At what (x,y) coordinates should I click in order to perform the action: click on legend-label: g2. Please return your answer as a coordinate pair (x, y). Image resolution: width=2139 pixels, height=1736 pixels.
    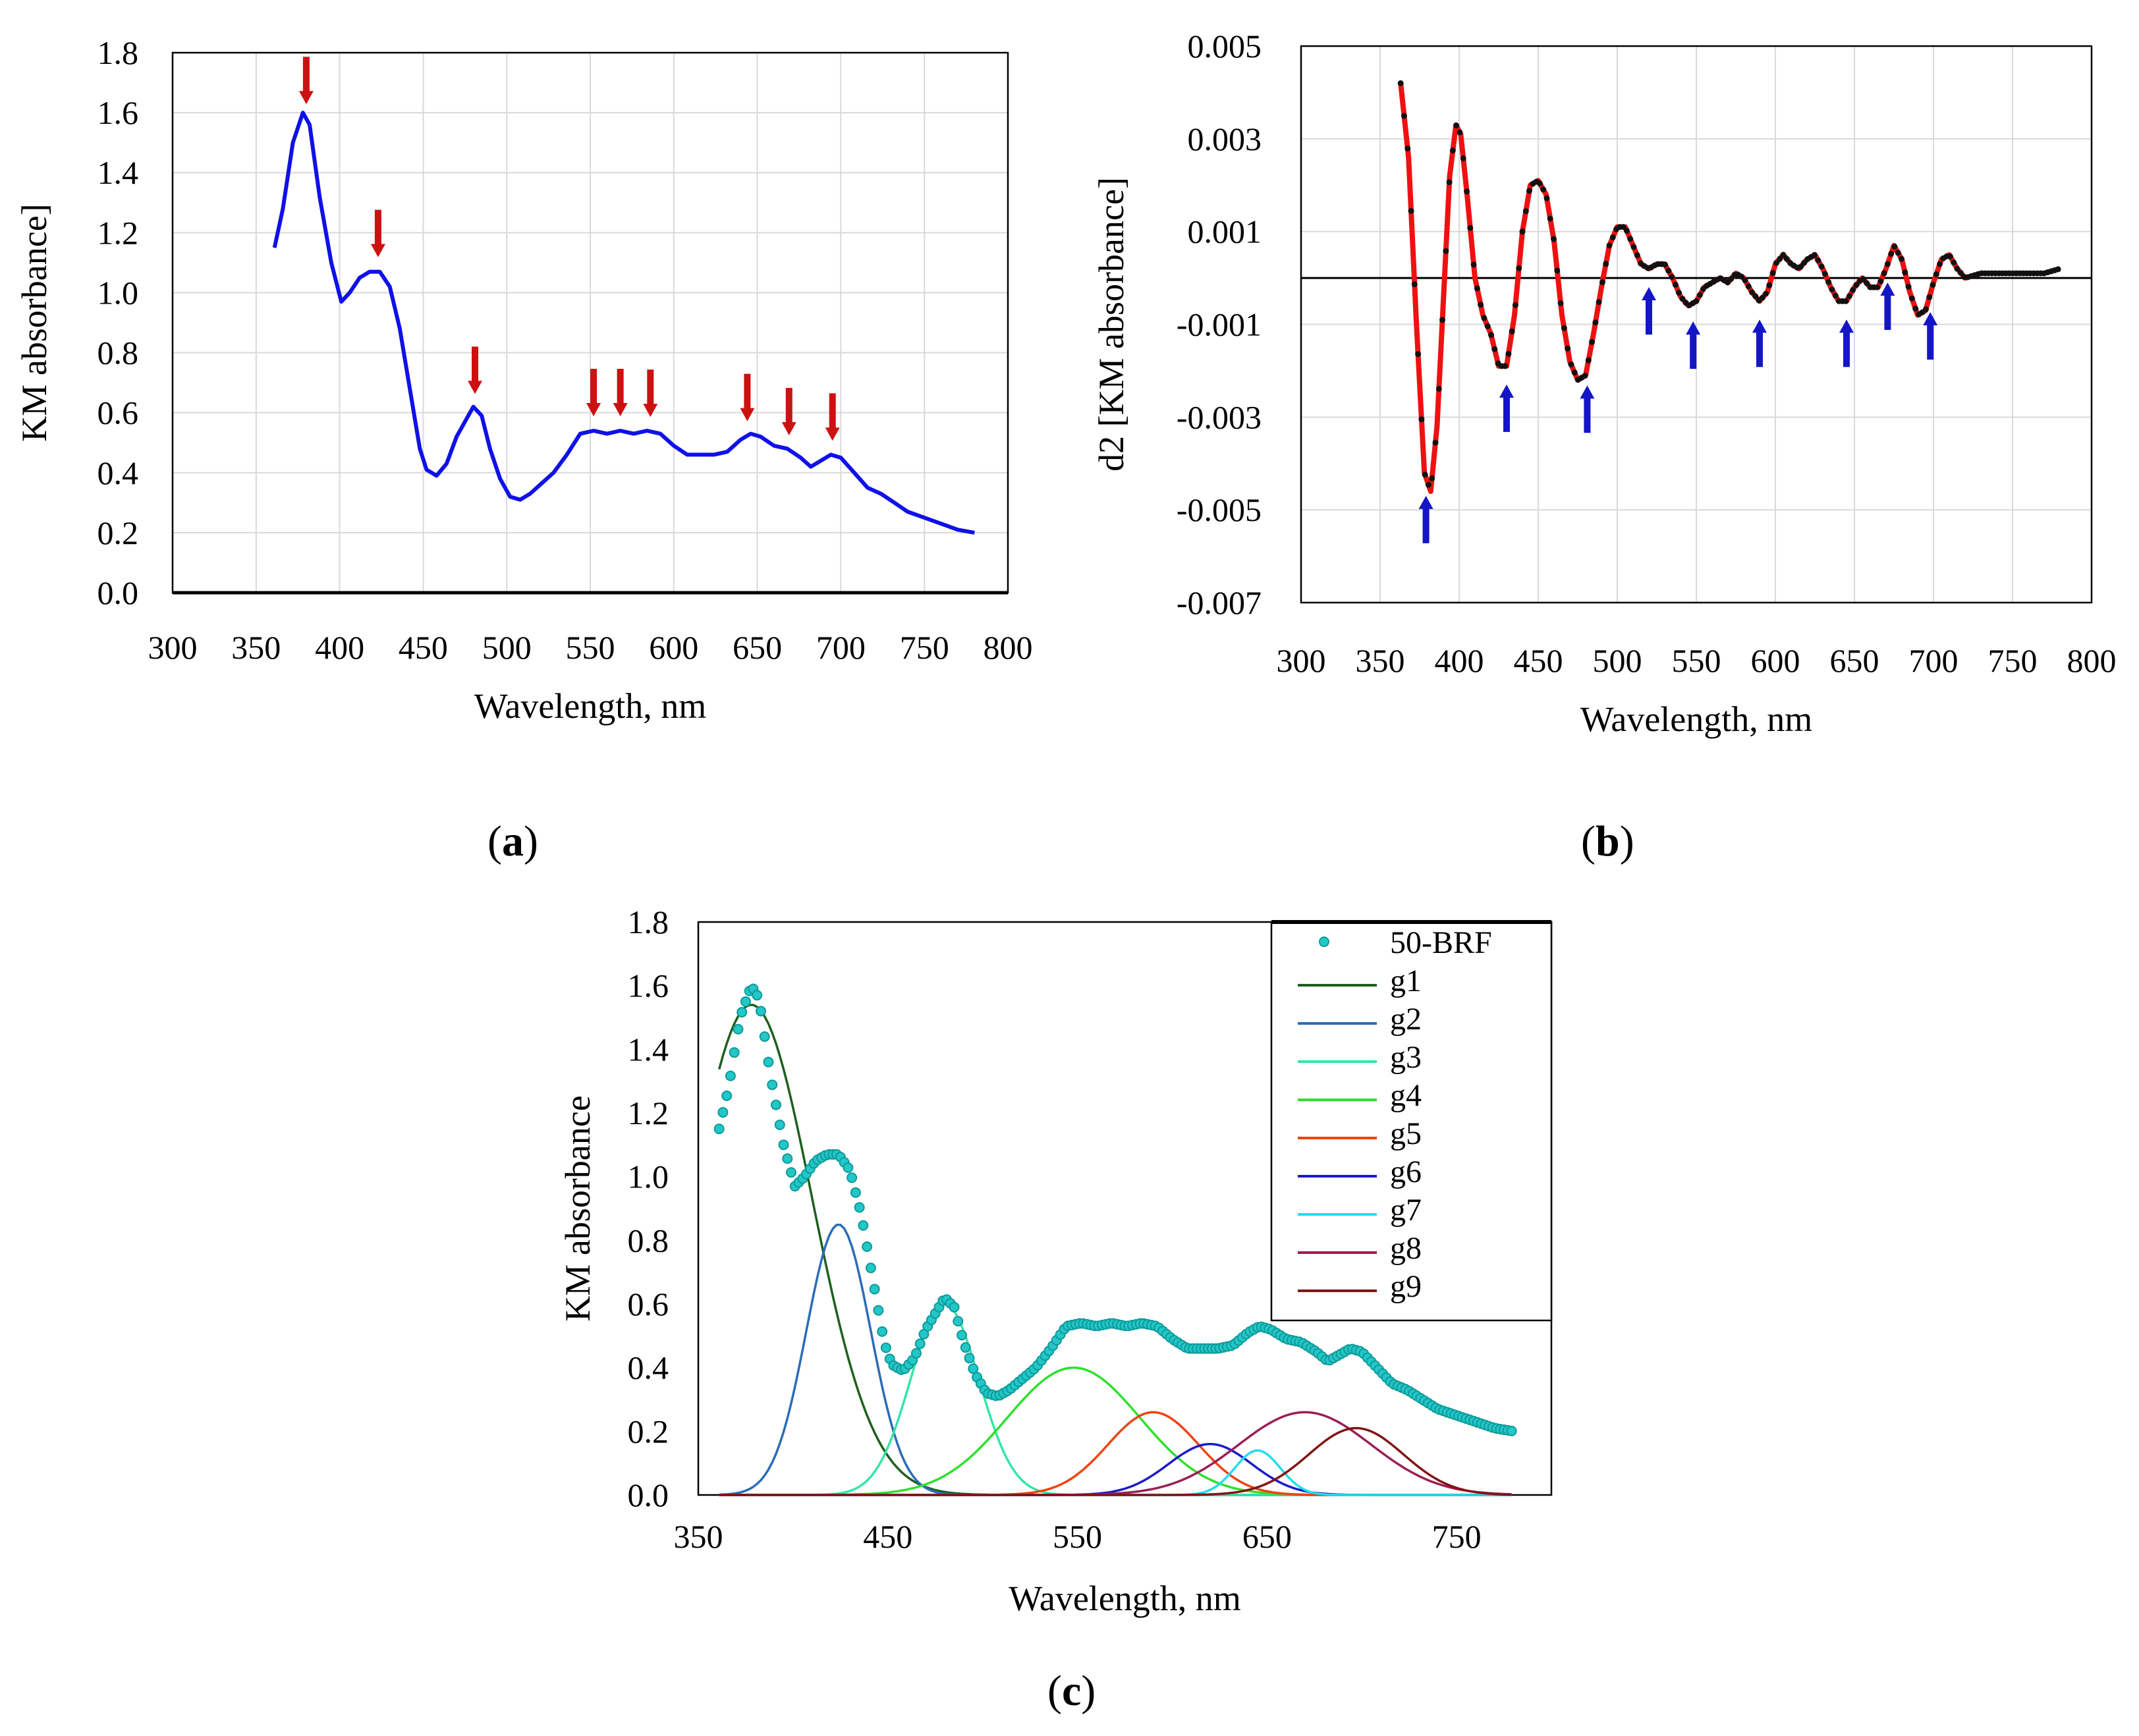
    Looking at the image, I should click on (1406, 1019).